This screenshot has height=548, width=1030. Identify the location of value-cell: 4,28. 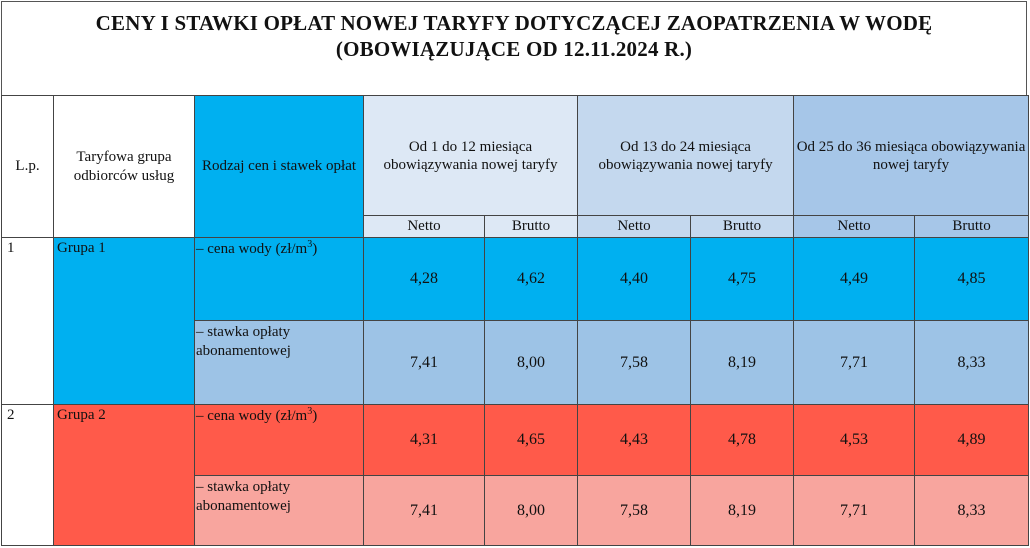
(424, 279).